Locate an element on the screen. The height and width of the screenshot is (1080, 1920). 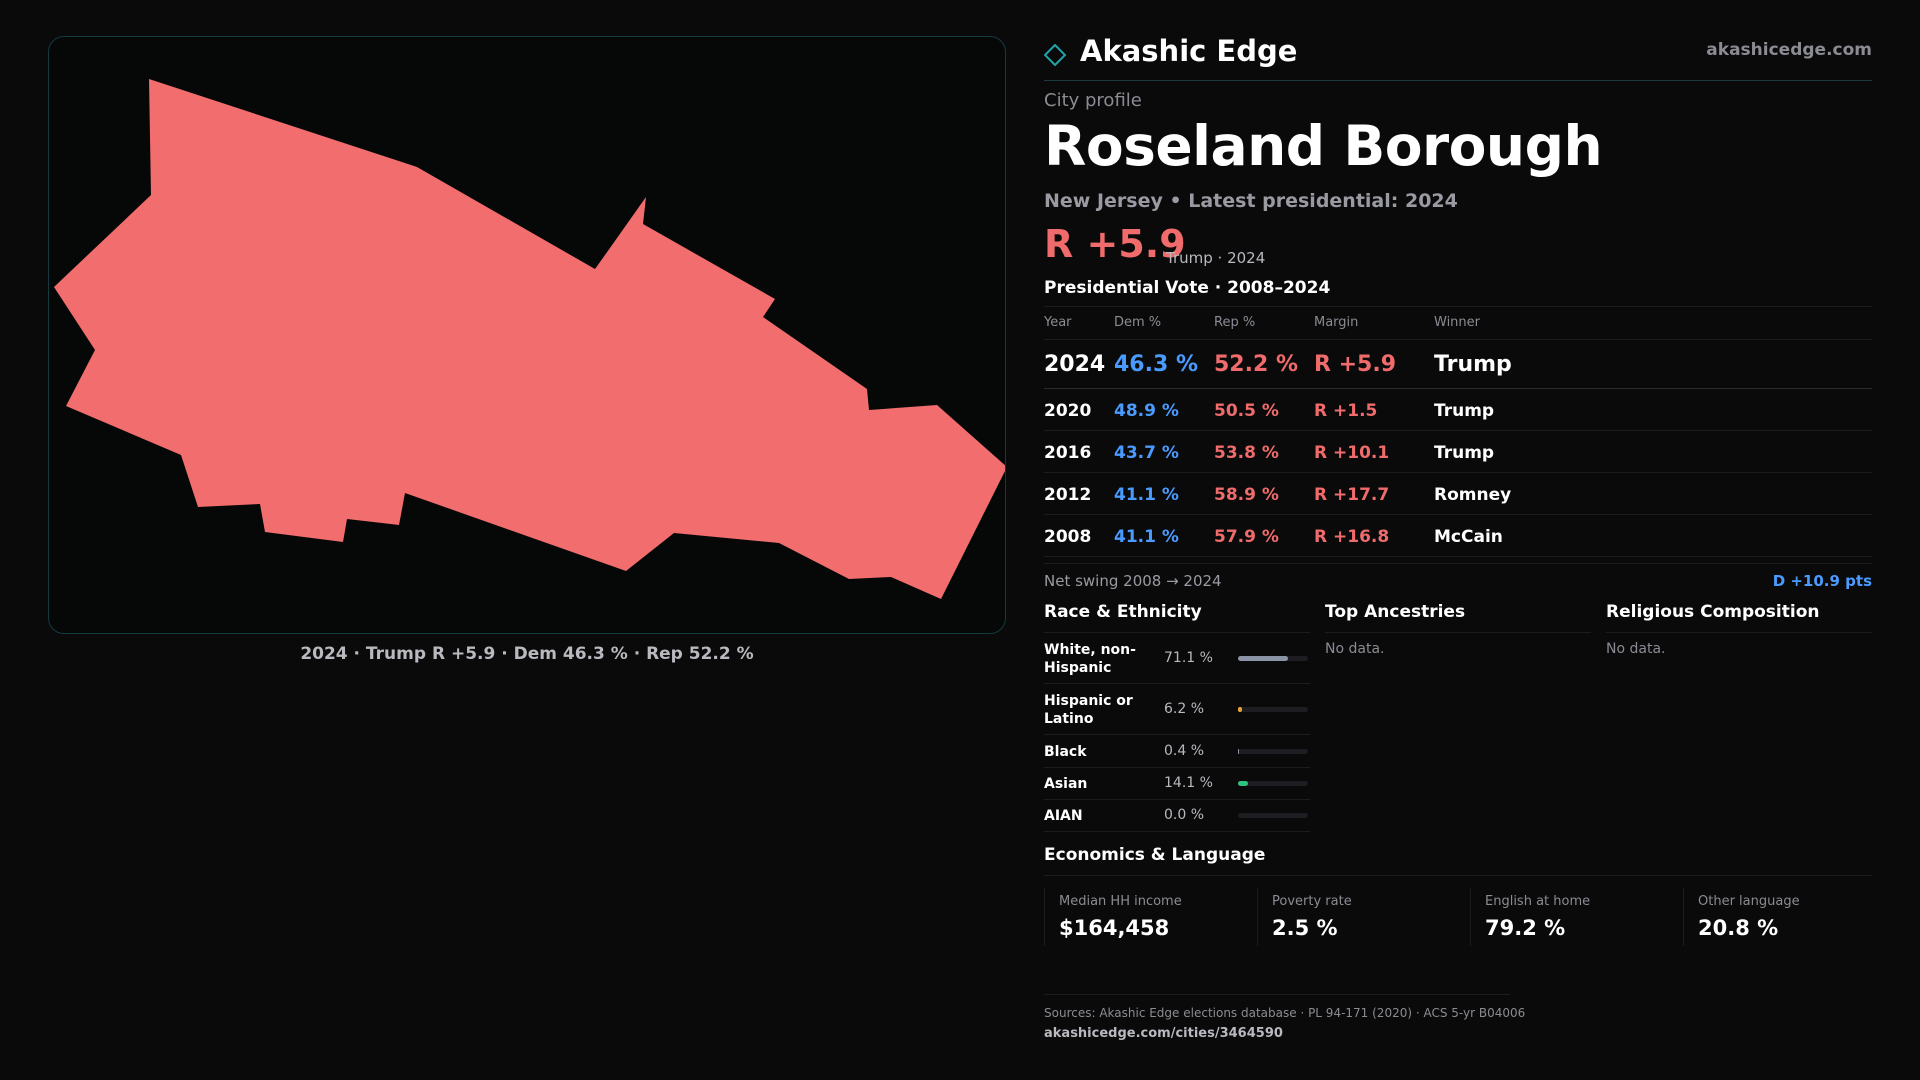
race-row: Asian 14.1 % is located at coordinates (1177, 784).